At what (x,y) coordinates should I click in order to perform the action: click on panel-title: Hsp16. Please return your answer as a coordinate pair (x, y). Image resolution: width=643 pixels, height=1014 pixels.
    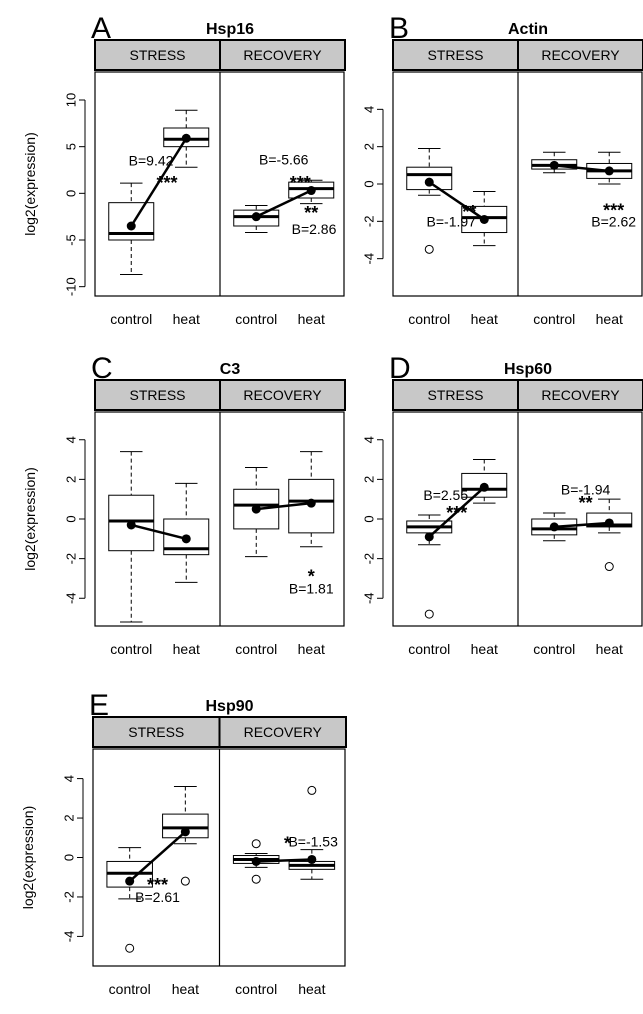
    Looking at the image, I should click on (230, 29).